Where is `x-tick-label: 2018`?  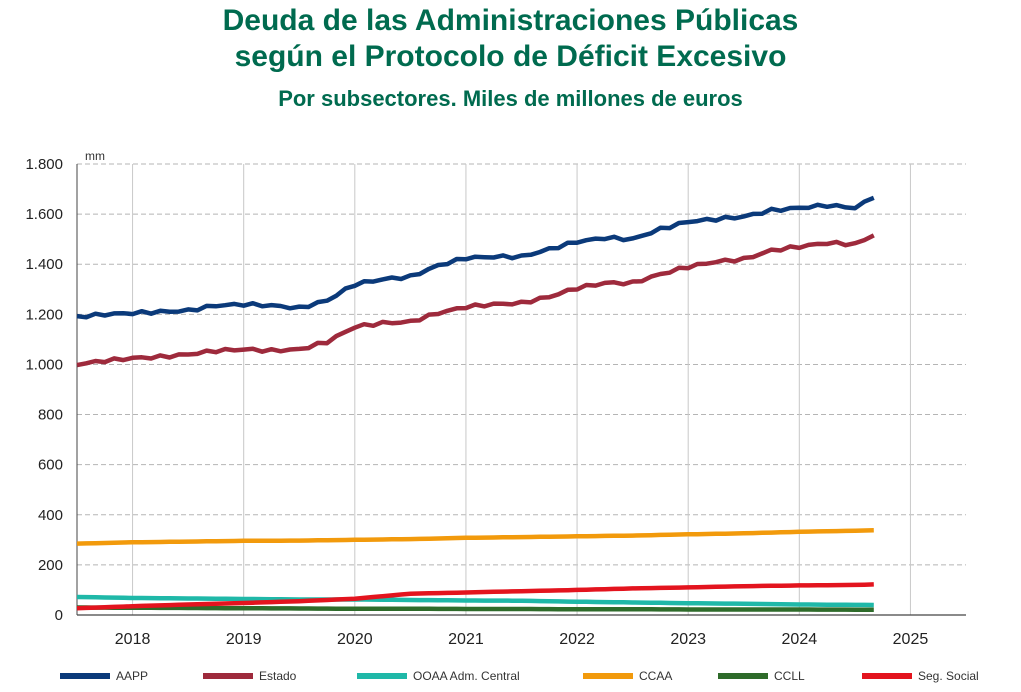 x-tick-label: 2018 is located at coordinates (133, 639).